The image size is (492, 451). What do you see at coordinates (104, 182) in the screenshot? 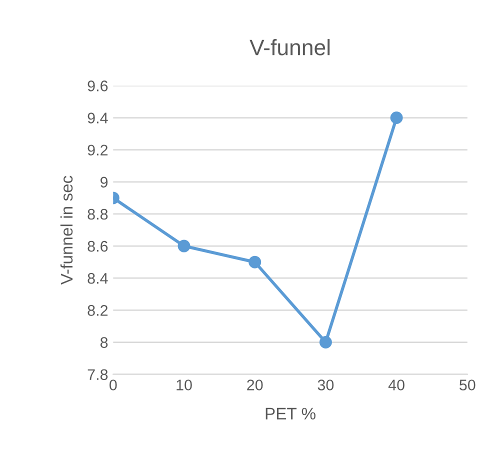
I see `y-tick-label: 9` at bounding box center [104, 182].